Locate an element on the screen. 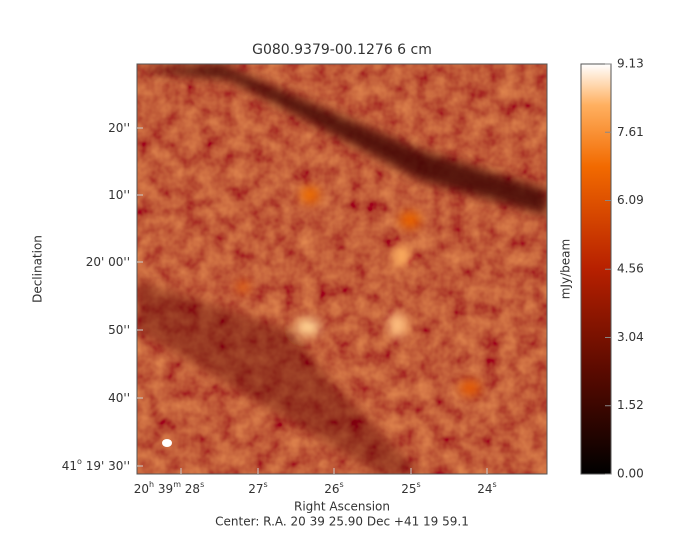 This screenshot has width=684, height=540. y-tick-label-part: 40'' is located at coordinates (119, 398).